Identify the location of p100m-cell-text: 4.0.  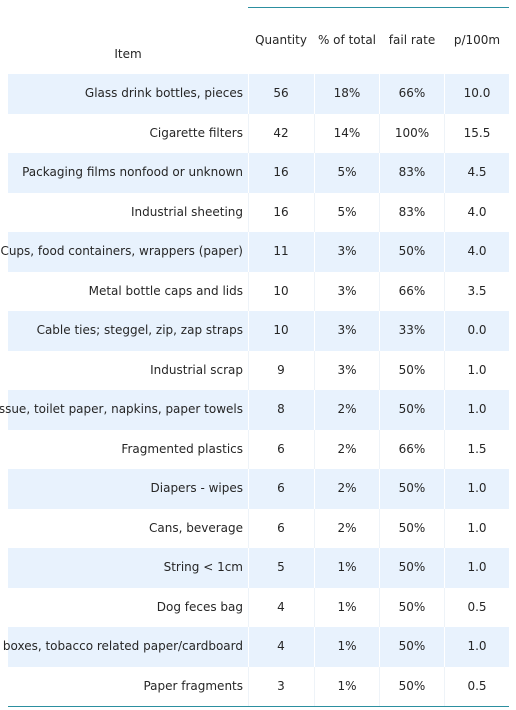
(477, 211).